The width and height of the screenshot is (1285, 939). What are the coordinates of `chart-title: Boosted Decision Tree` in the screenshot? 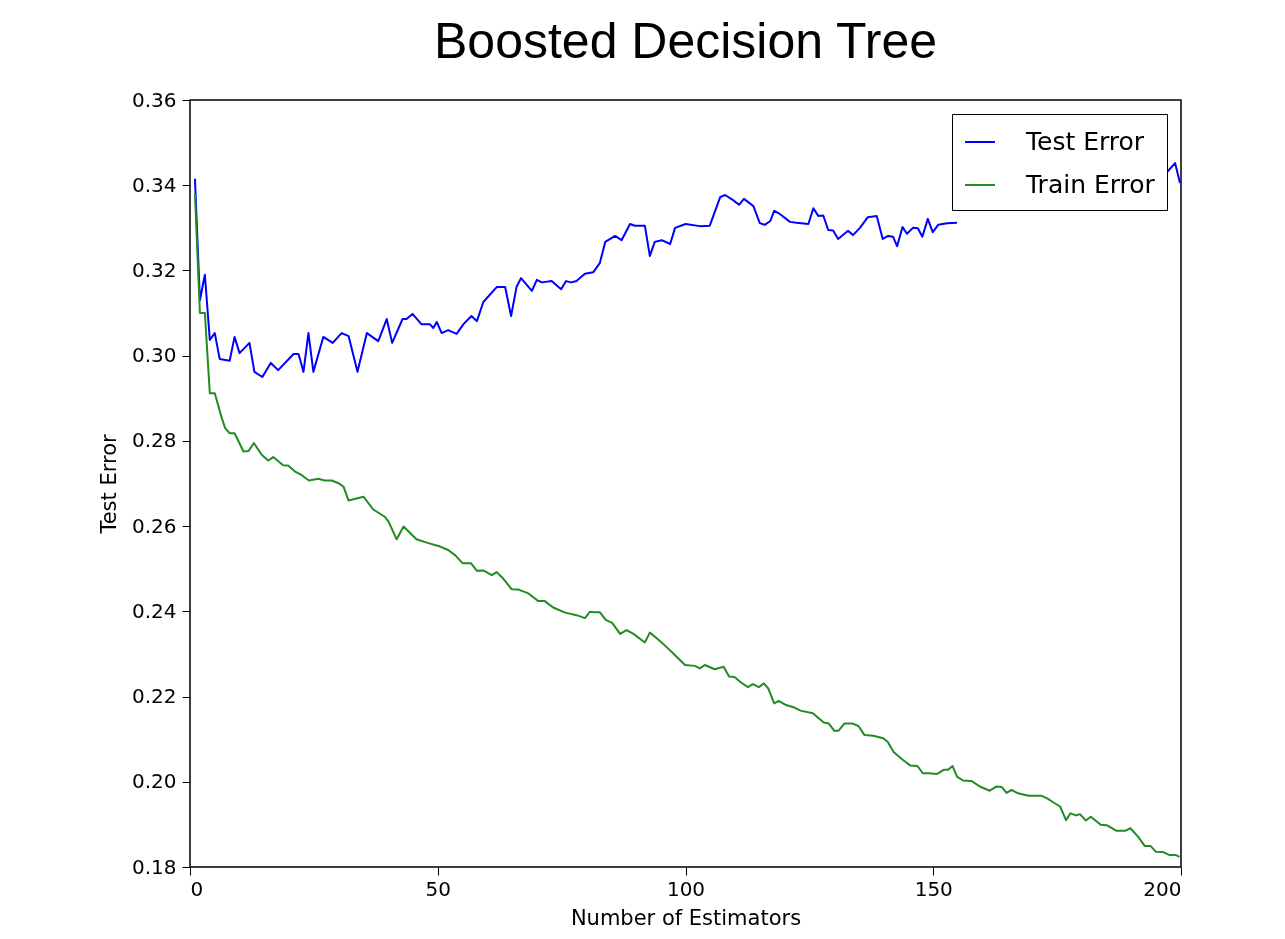 It's located at (685, 41).